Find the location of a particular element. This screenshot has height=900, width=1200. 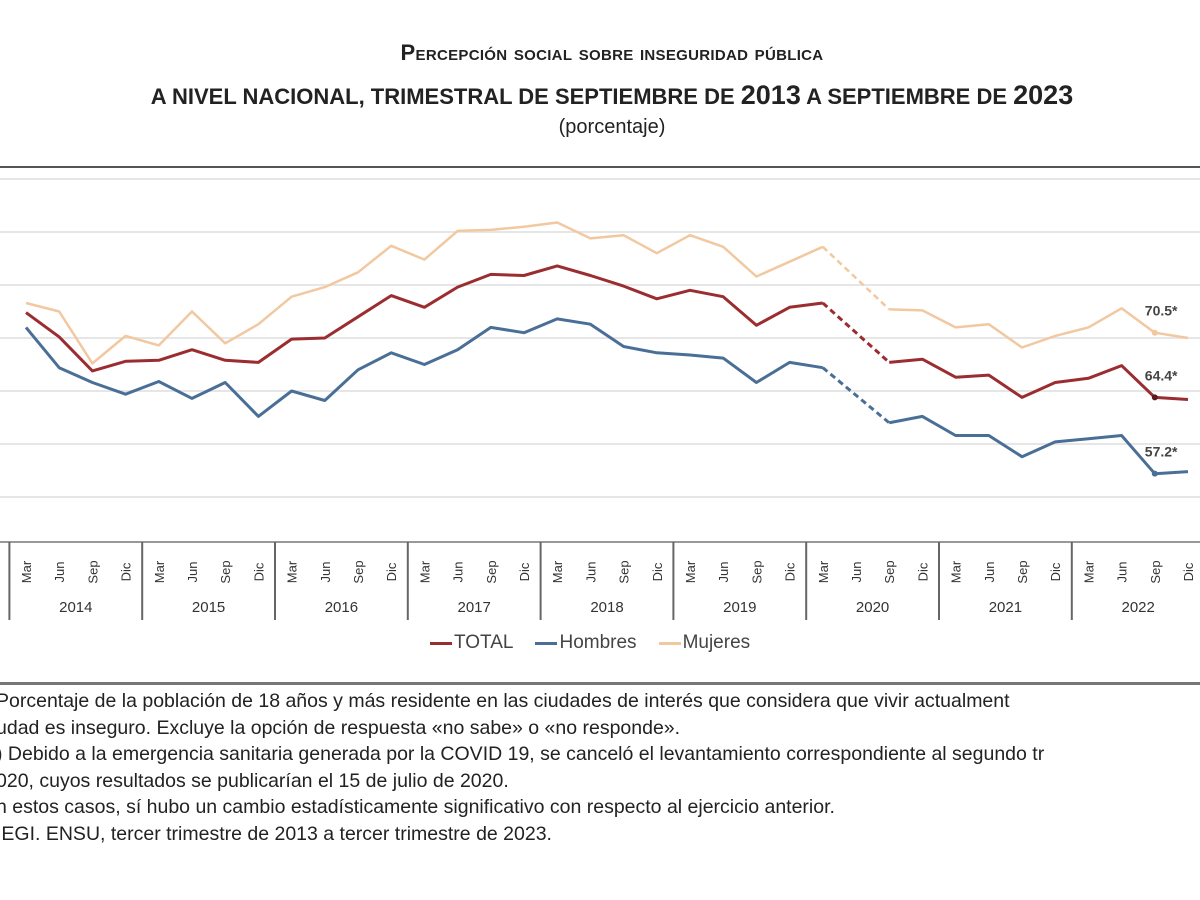

data-label: 57.2* is located at coordinates (1161, 452).